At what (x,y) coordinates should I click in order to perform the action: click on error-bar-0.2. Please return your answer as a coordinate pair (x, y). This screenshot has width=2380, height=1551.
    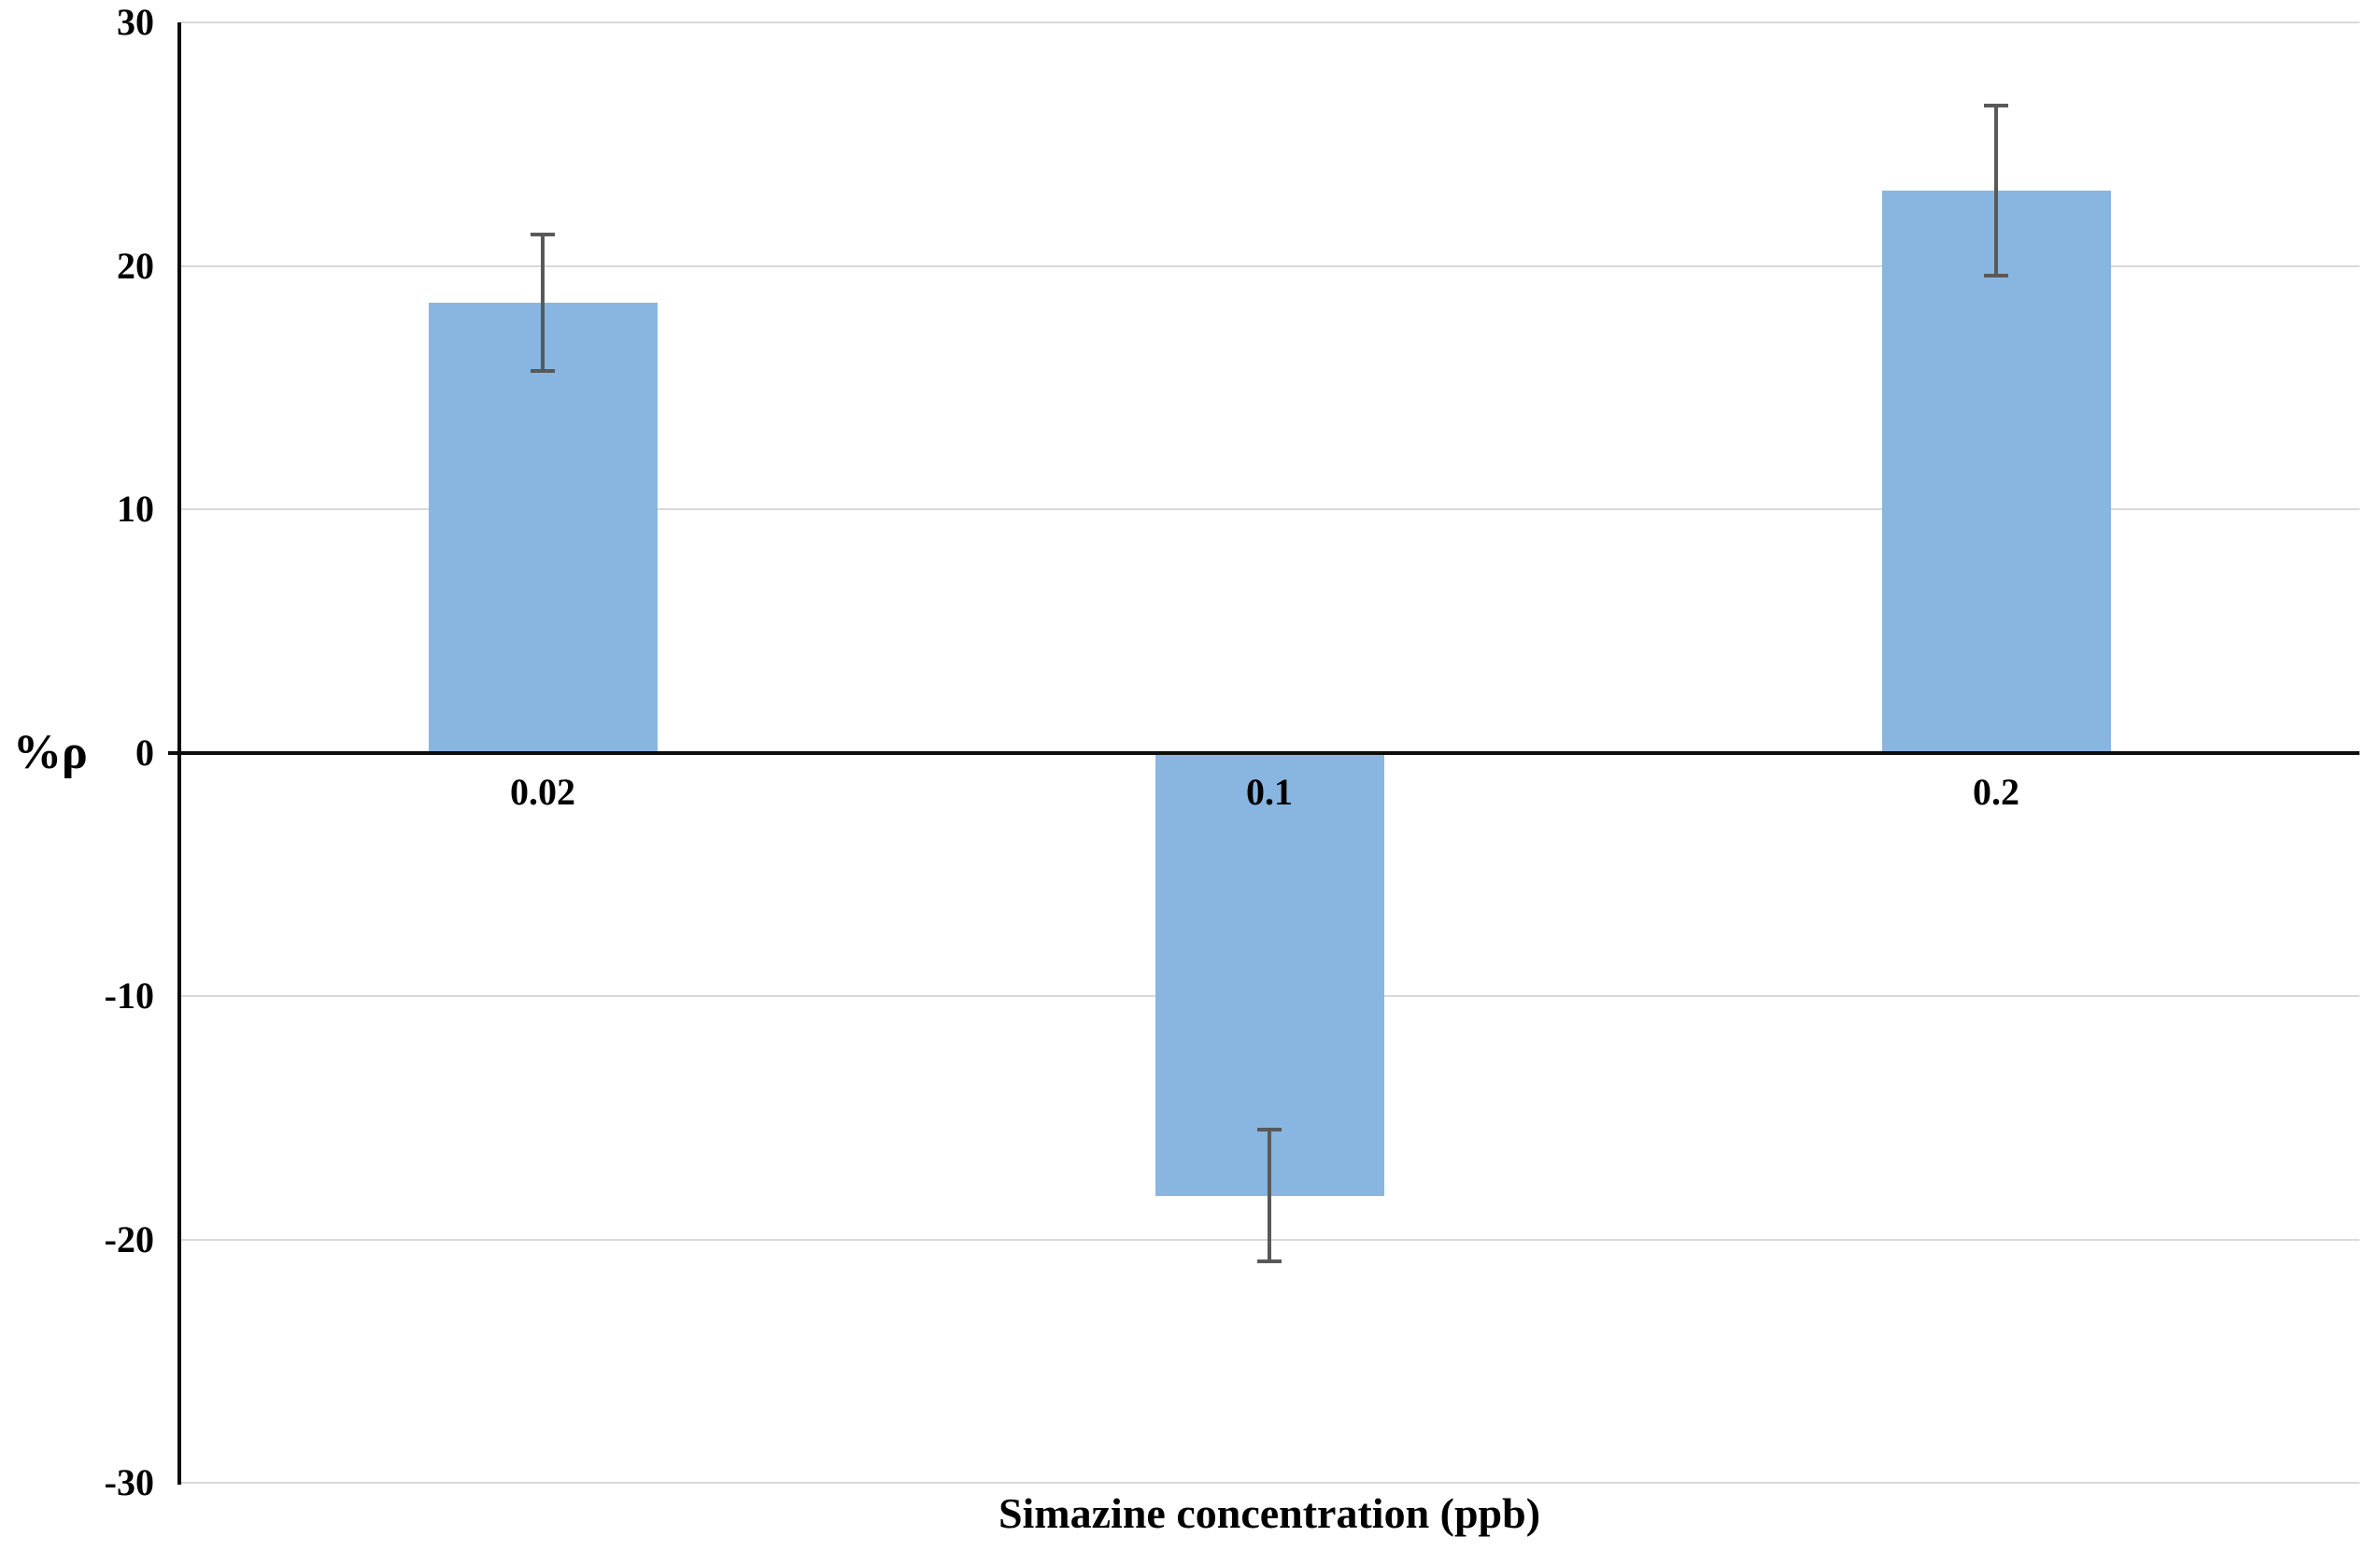
    Looking at the image, I should click on (1996, 191).